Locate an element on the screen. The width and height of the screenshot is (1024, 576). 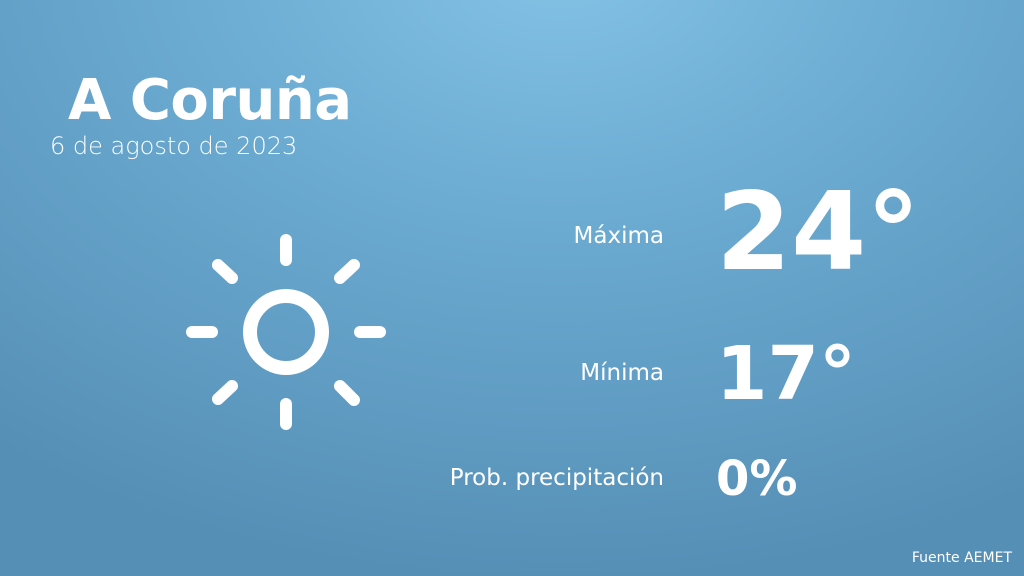
sun-icon is located at coordinates (286, 332).